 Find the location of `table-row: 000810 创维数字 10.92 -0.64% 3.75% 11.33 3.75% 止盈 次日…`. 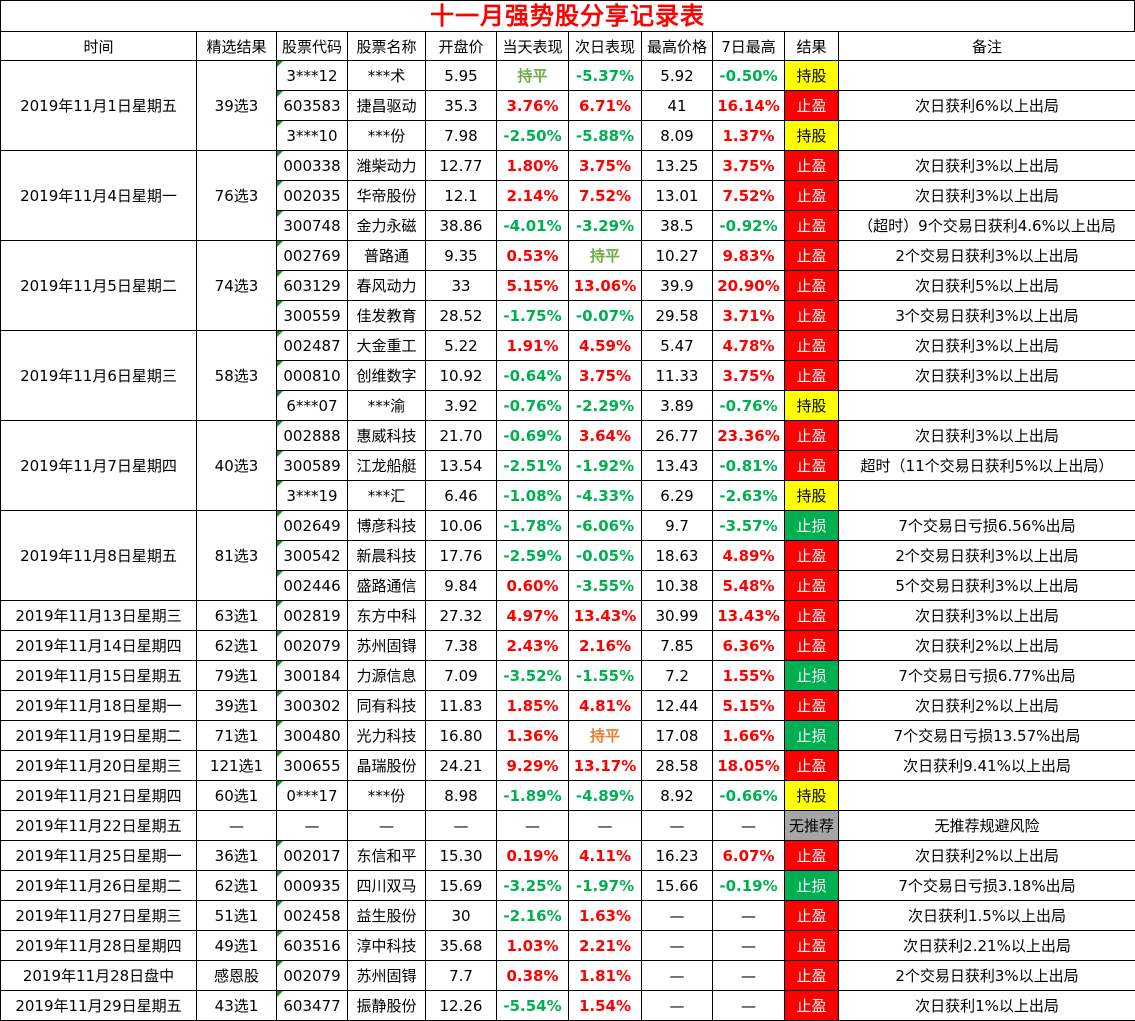

table-row: 000810 创维数字 10.92 -0.64% 3.75% 11.33 3.75% 止盈 次日… is located at coordinates (568, 375).